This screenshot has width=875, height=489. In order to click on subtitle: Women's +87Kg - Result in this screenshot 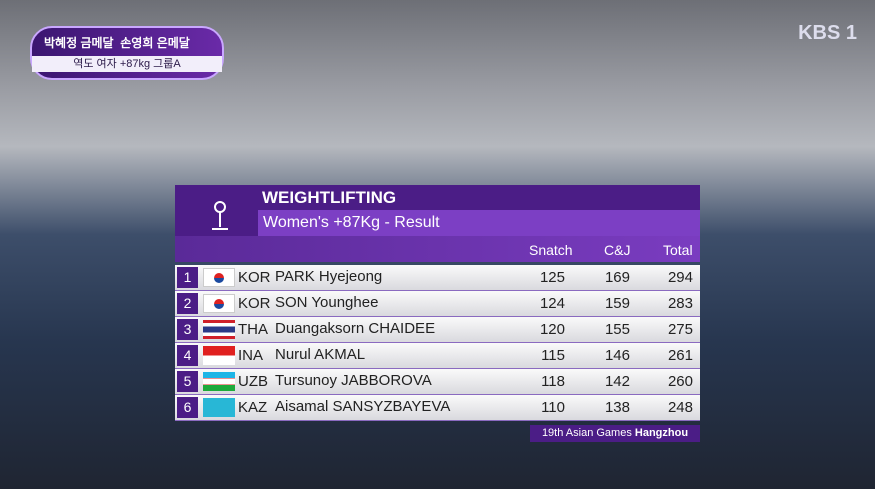, I will do `click(479, 223)`.